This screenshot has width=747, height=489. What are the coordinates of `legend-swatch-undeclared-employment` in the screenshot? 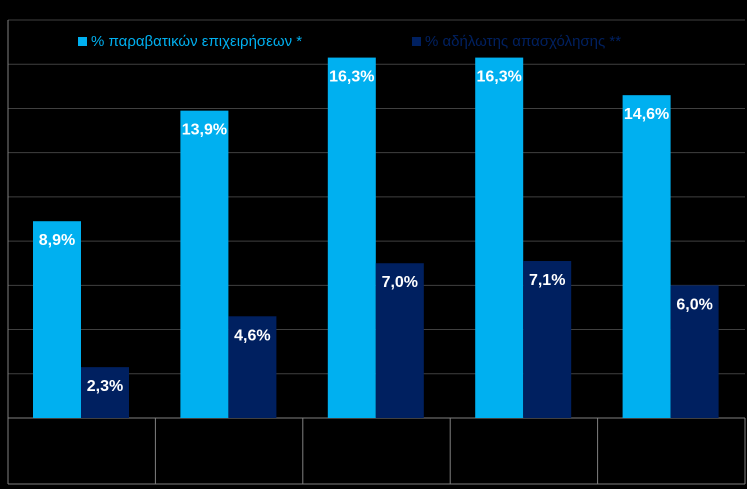 It's located at (416, 41).